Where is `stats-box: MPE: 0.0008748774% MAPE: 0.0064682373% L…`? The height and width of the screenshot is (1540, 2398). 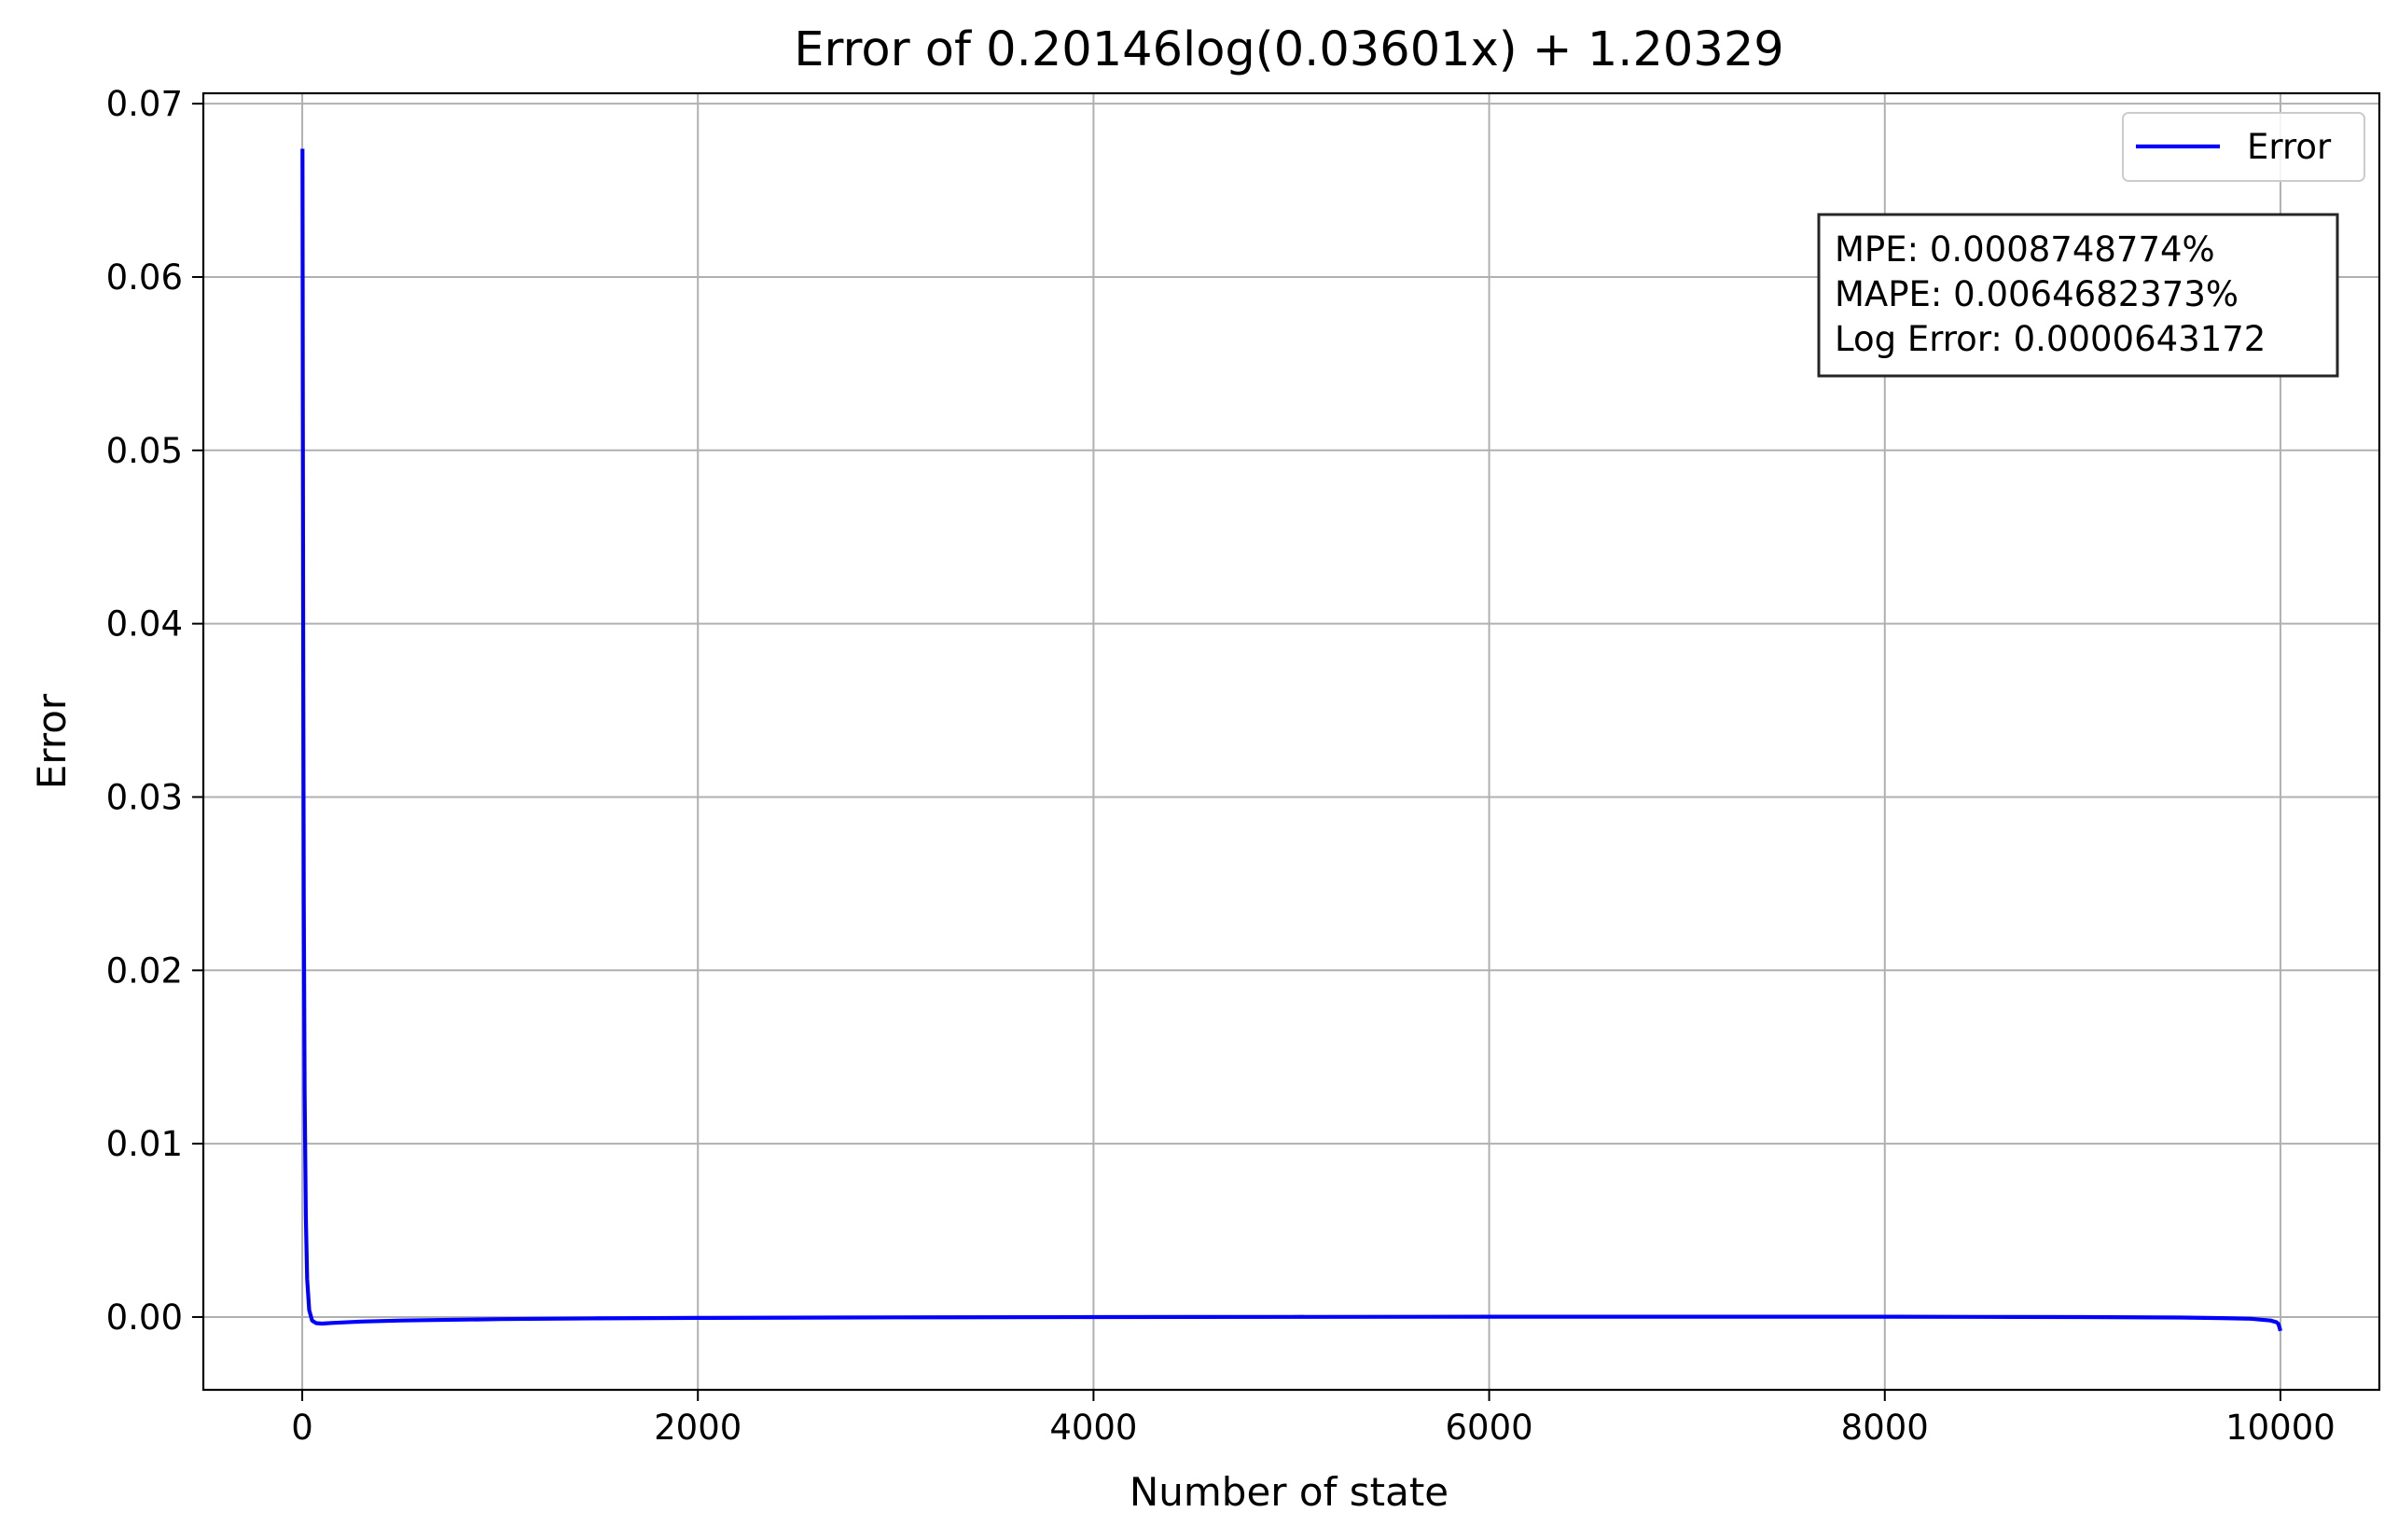 stats-box: MPE: 0.0008748774% MAPE: 0.0064682373% L… is located at coordinates (2078, 295).